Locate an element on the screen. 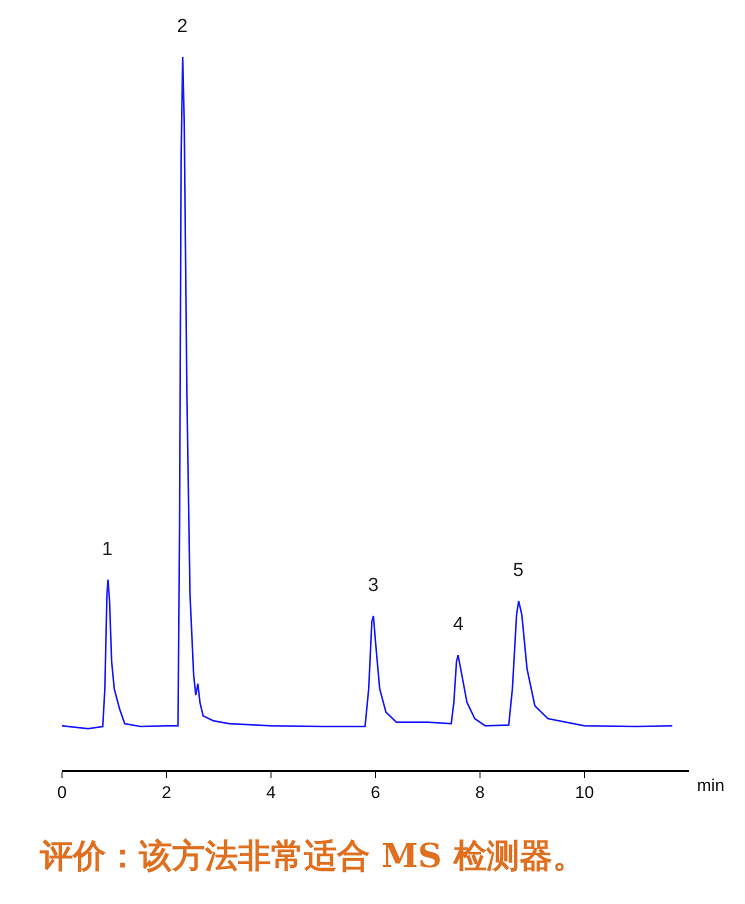 This screenshot has width=745, height=904. text: 评价：该方法非常适合 MS 检测器。 is located at coordinates (312, 855).